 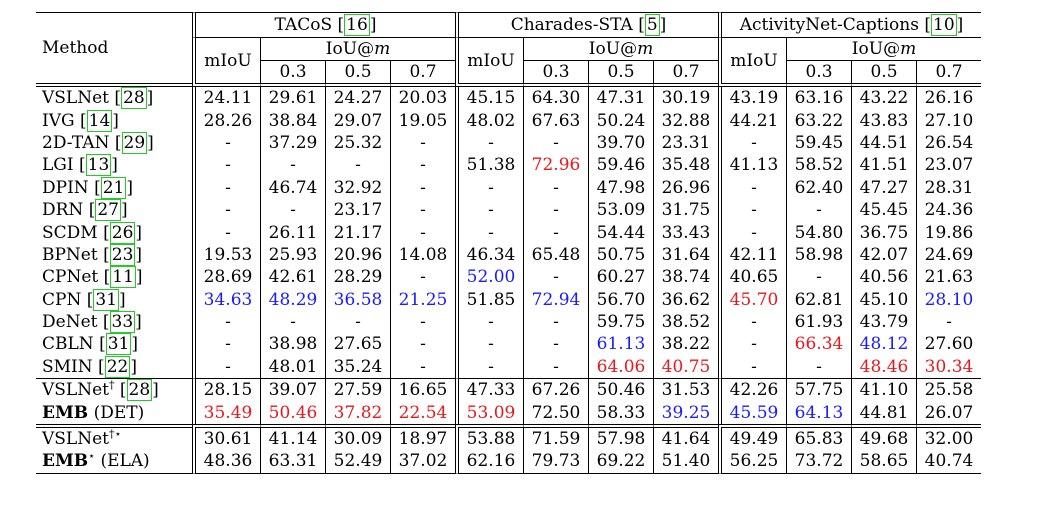 What do you see at coordinates (122, 322) in the screenshot?
I see `citation-ref: 33` at bounding box center [122, 322].